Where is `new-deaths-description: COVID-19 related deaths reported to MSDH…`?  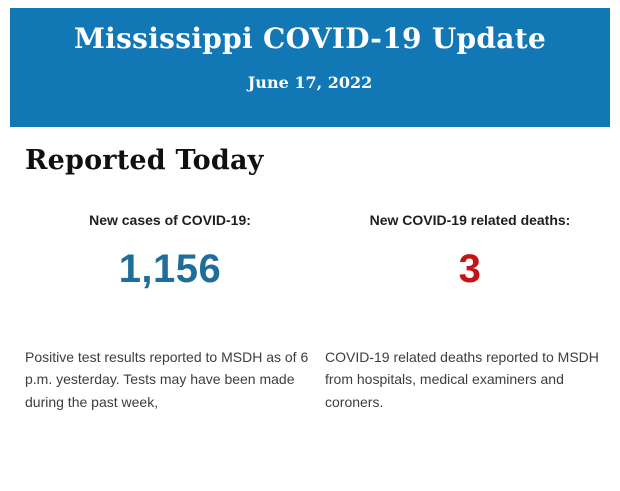 new-deaths-description: COVID-19 related deaths reported to MSDH… is located at coordinates (462, 379).